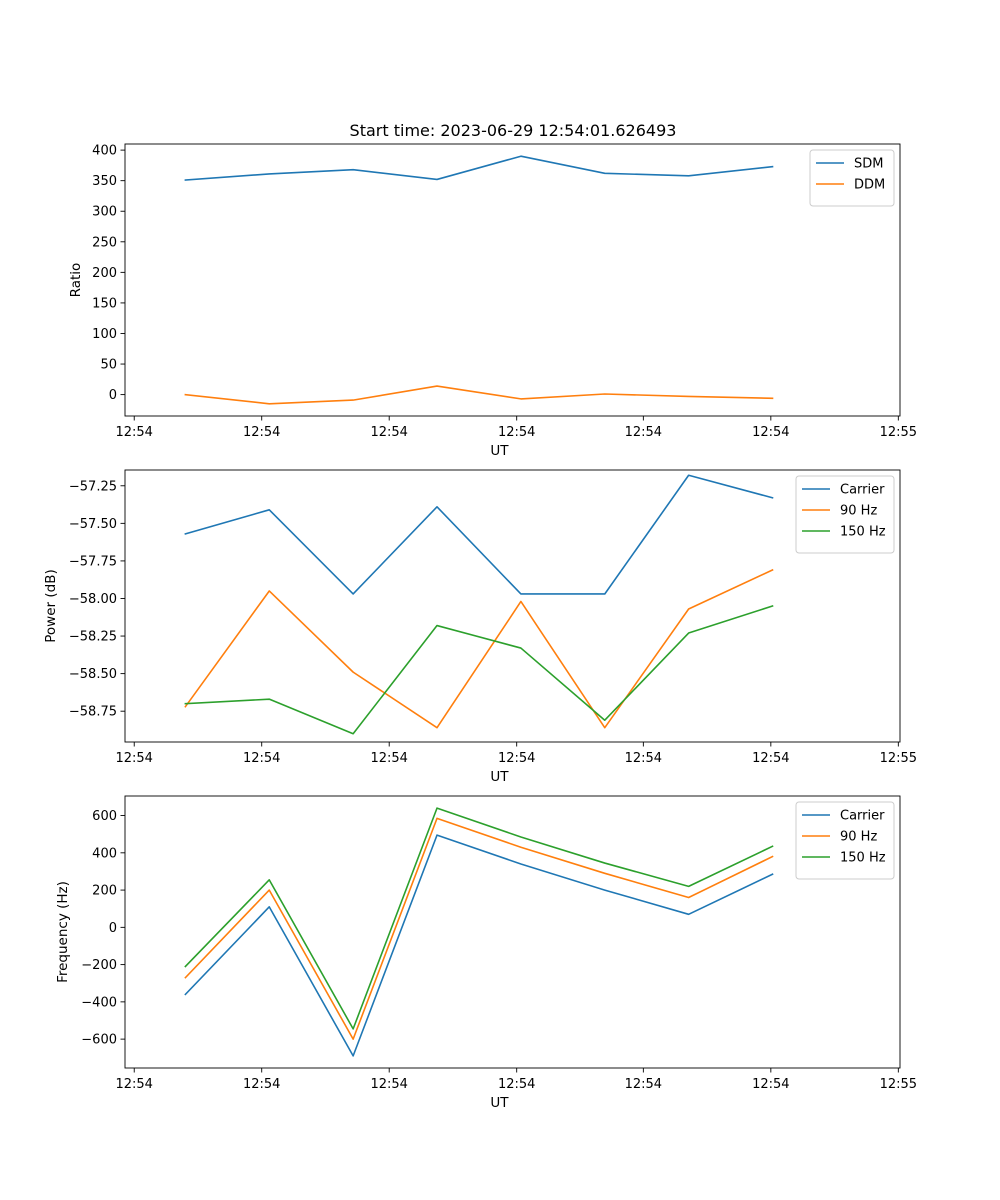 This screenshot has height=1200, width=1000. Describe the element at coordinates (63, 932) in the screenshot. I see `y-axis-label: Frequency (Hz)` at that location.